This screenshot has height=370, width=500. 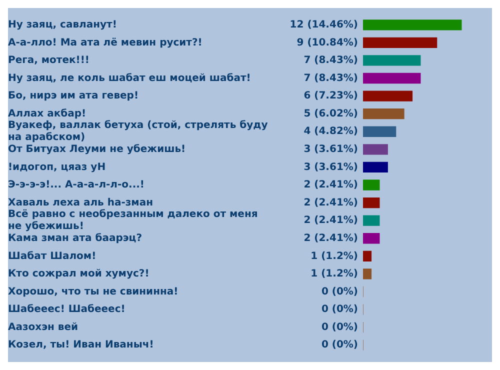 I want to click on y-tick-label: Козел, ты! Иван Иваныч!, so click(x=81, y=345).